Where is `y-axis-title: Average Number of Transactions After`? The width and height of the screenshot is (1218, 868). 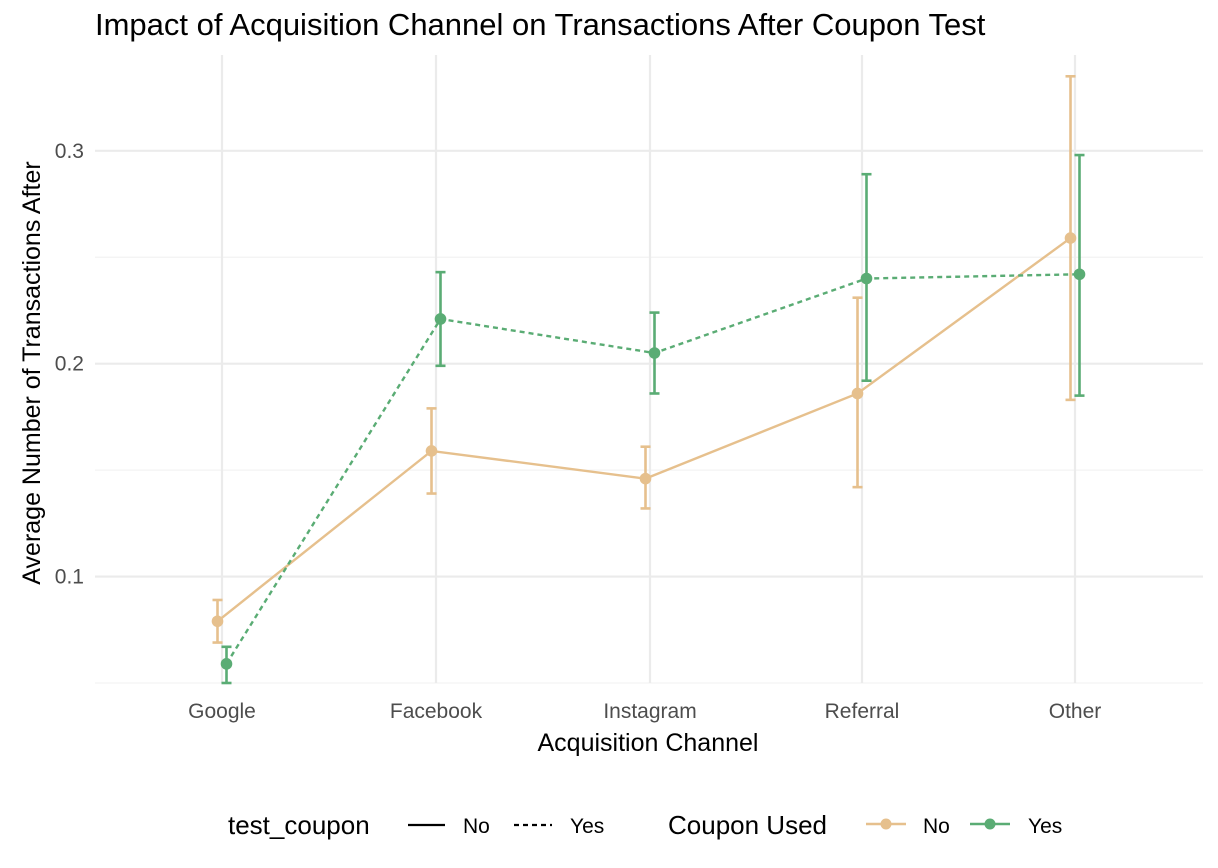
y-axis-title: Average Number of Transactions After is located at coordinates (32, 372).